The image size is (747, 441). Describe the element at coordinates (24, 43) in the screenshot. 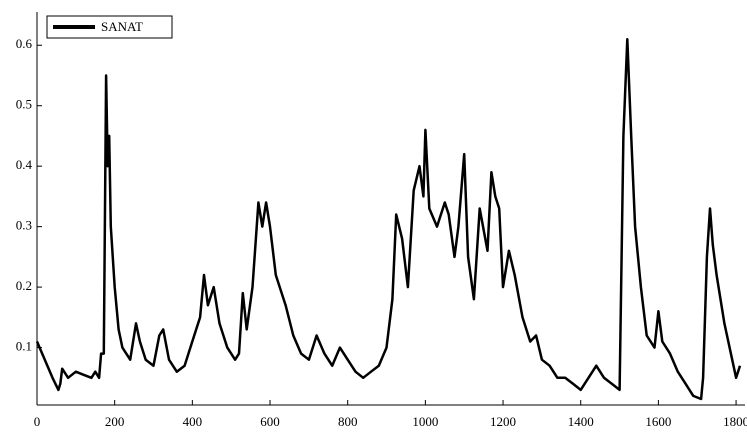

I see `y-tick-label: 0.6` at that location.